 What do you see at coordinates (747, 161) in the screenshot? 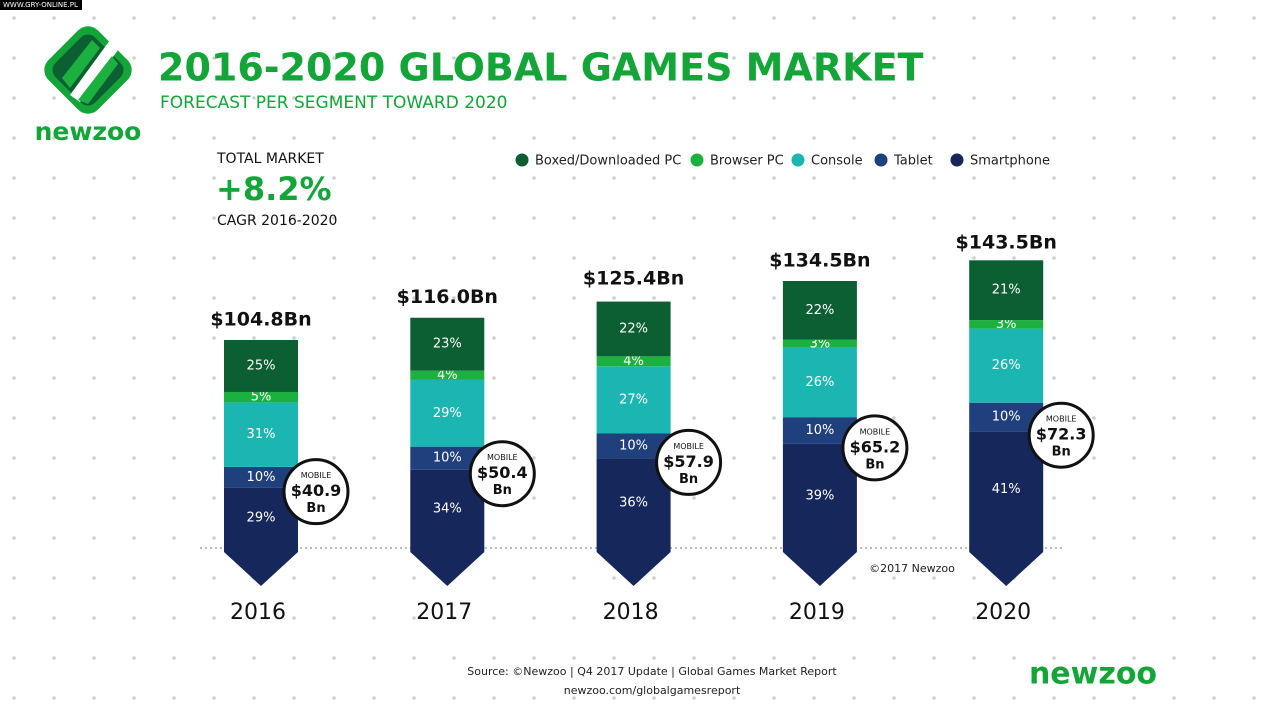
I see `legend-label: Browser PC` at bounding box center [747, 161].